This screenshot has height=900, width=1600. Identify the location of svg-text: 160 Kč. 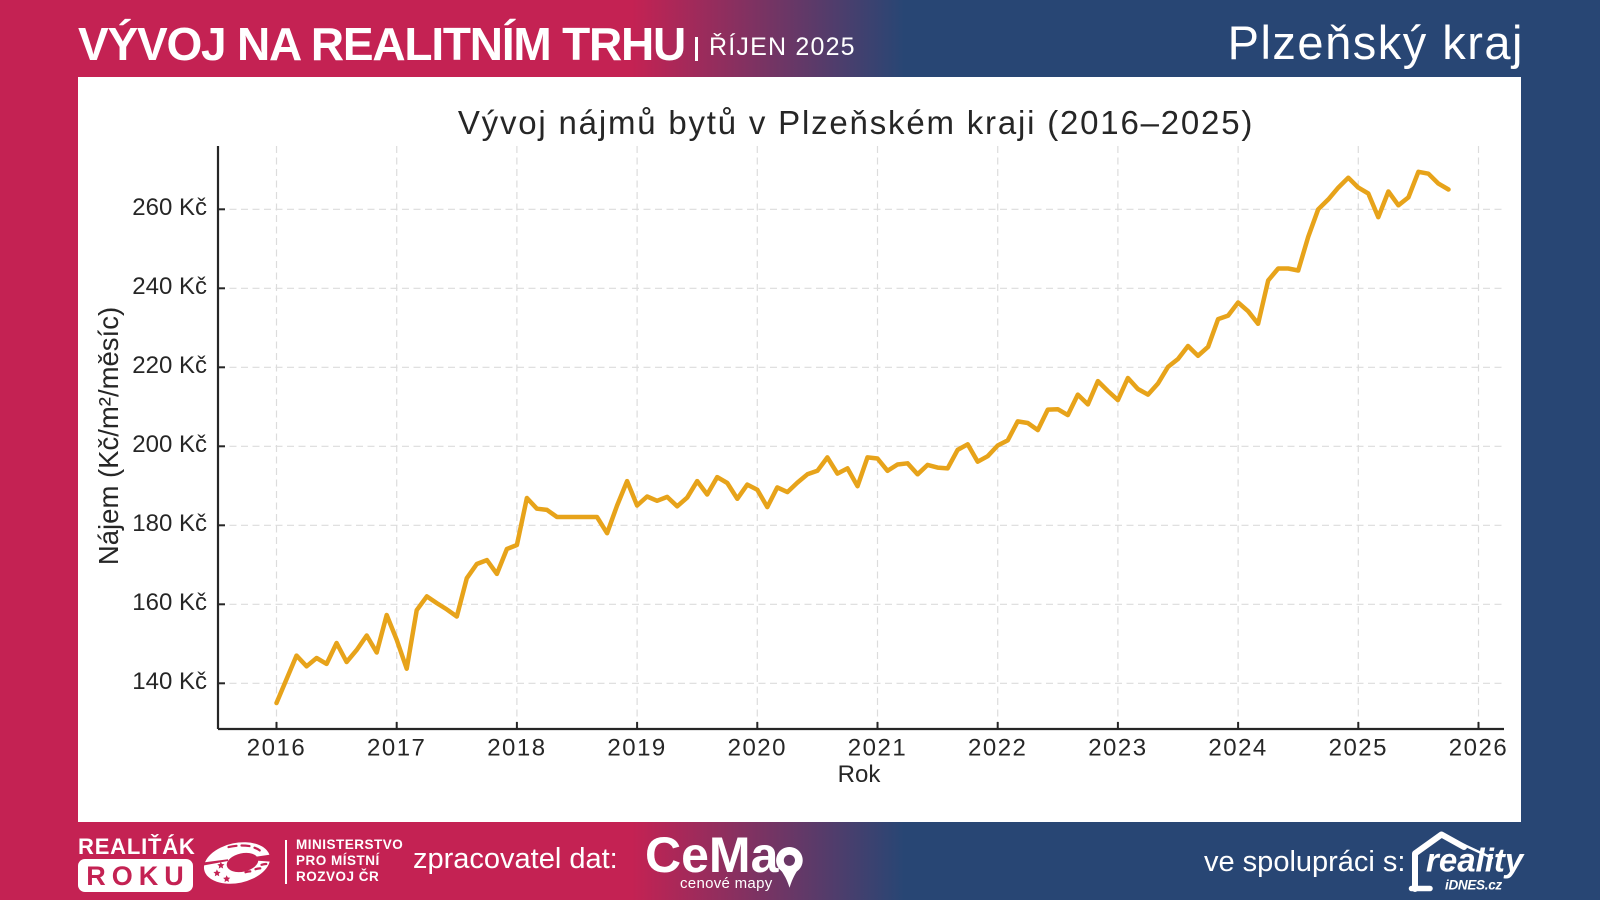
(169, 602).